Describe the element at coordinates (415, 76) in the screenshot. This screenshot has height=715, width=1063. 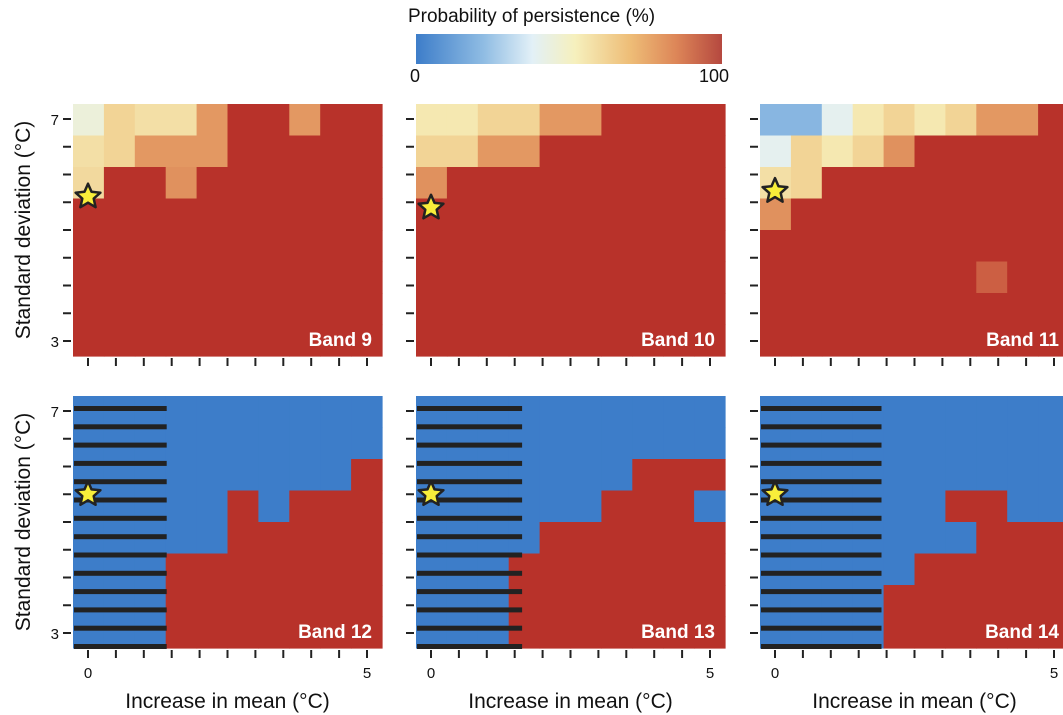
I see `legend-min-label: 0` at that location.